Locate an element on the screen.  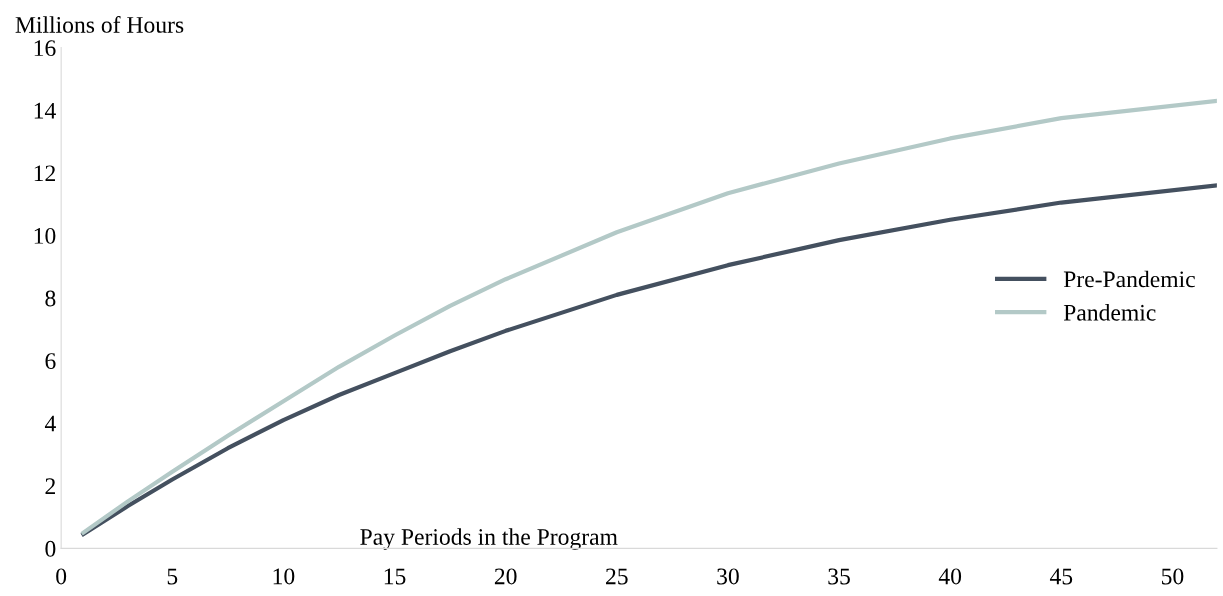
y-tick-label: 10 is located at coordinates (45, 235).